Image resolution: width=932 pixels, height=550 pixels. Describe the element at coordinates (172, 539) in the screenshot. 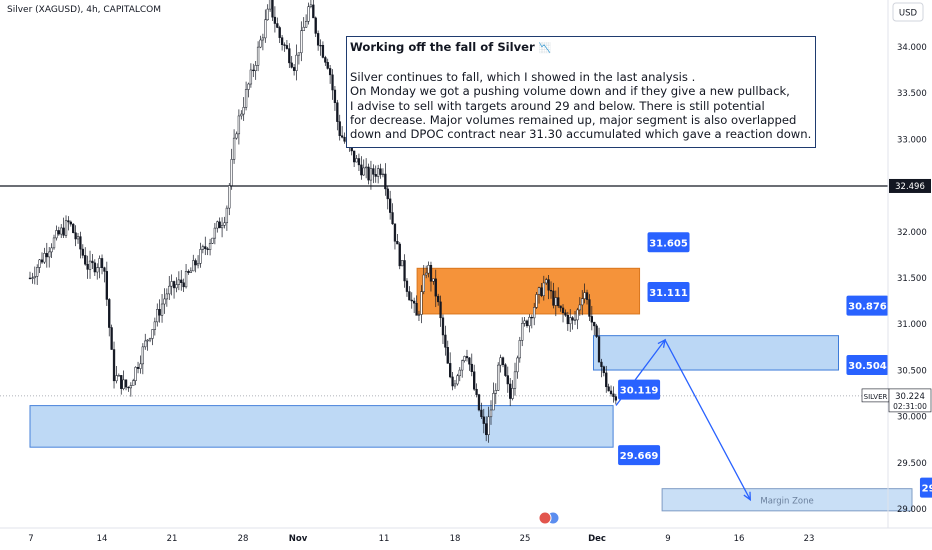

I see `x-tick-label: 21` at that location.